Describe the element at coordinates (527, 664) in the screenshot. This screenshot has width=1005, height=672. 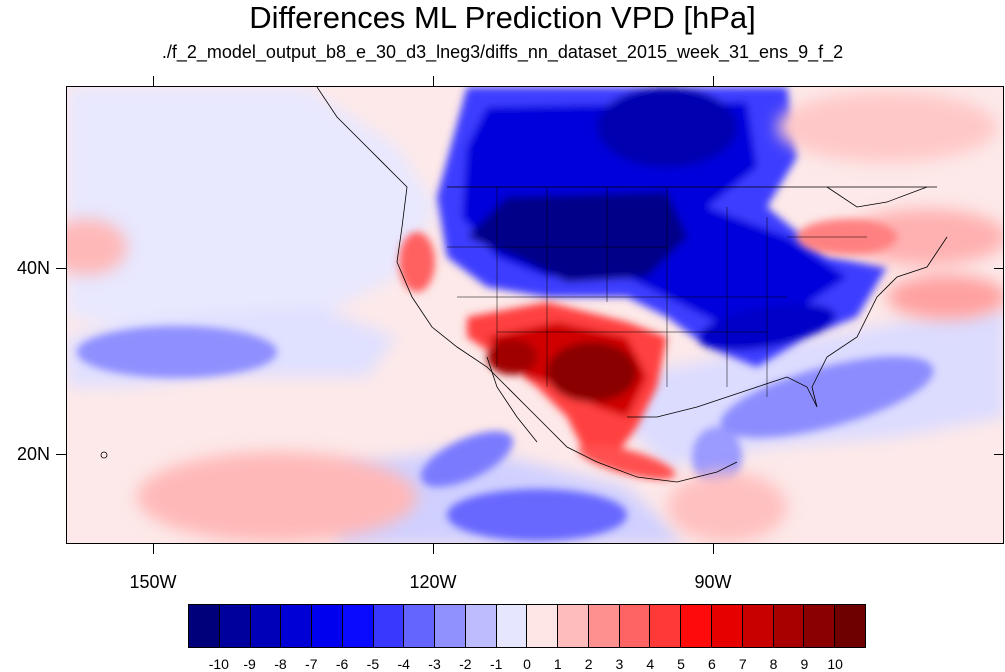
I see `colorbar-label: 0` at that location.